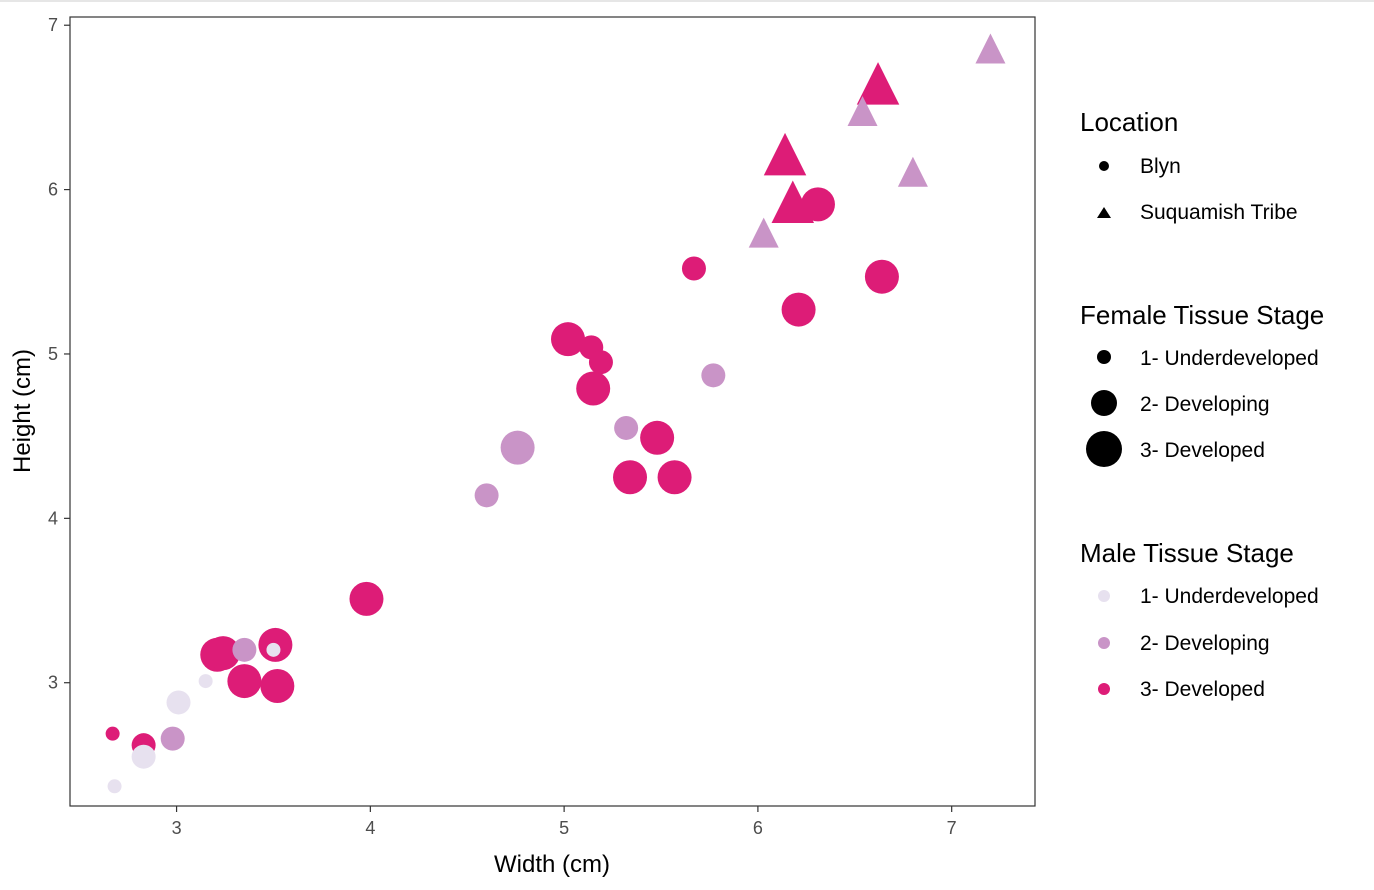 The height and width of the screenshot is (890, 1374). Describe the element at coordinates (758, 828) in the screenshot. I see `x-tick-label: 6` at that location.